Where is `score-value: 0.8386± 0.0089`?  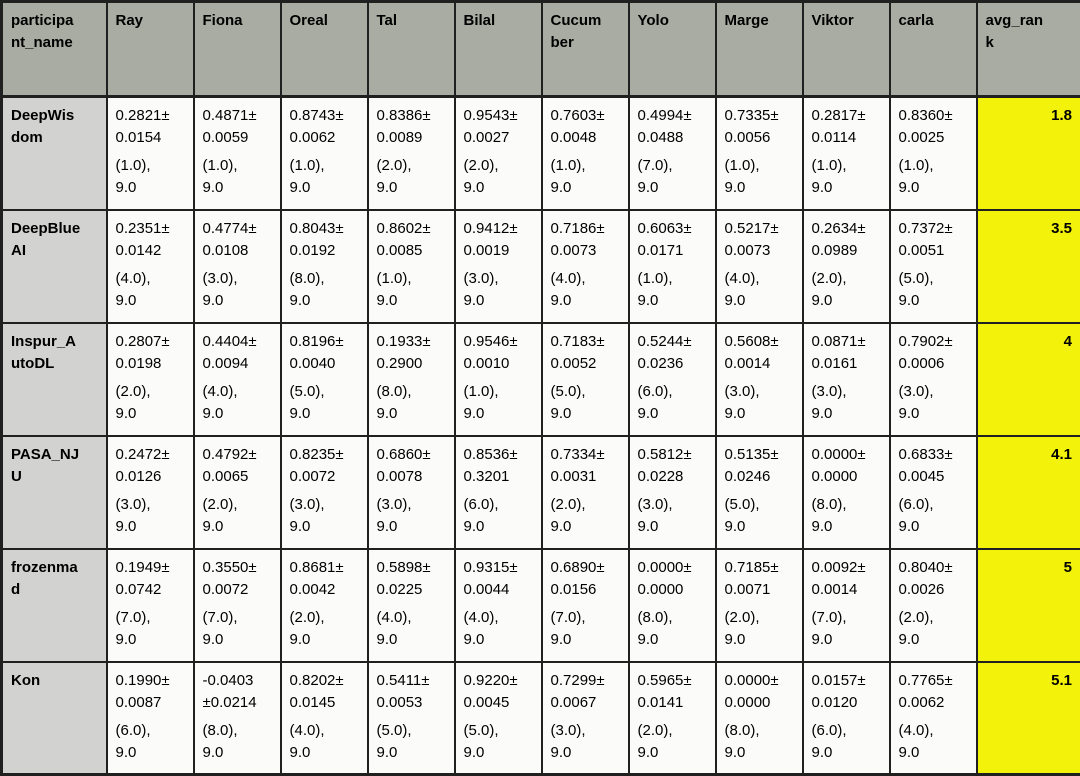
score-value: 0.8386± 0.0089 is located at coordinates (411, 127).